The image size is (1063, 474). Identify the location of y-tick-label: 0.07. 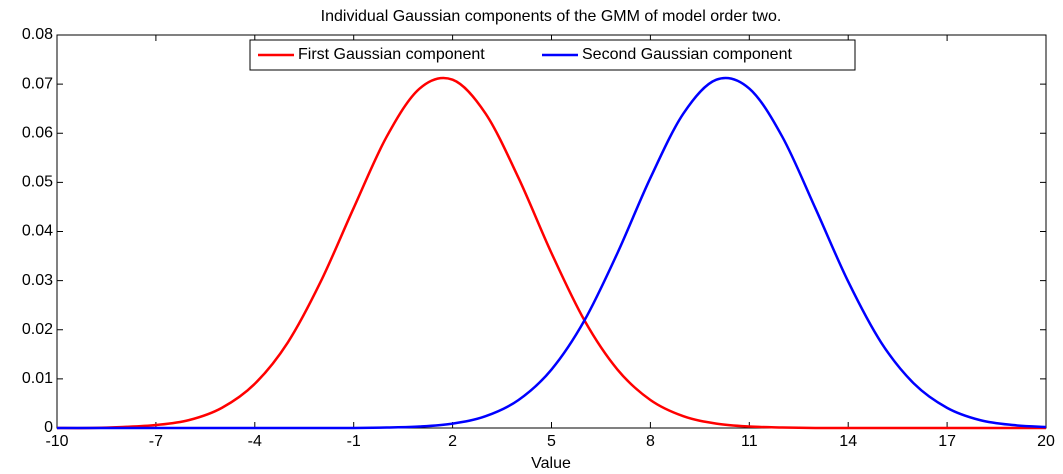
(37, 83).